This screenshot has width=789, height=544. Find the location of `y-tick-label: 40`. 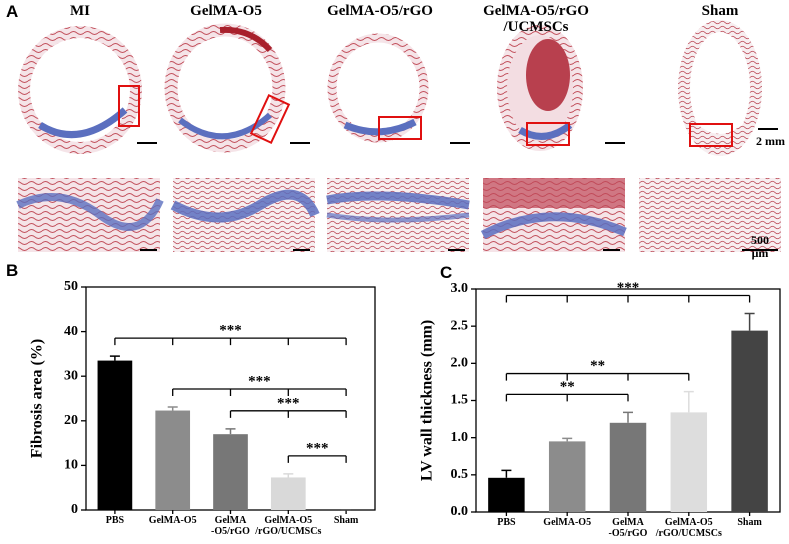

y-tick-label: 40 is located at coordinates (71, 331).